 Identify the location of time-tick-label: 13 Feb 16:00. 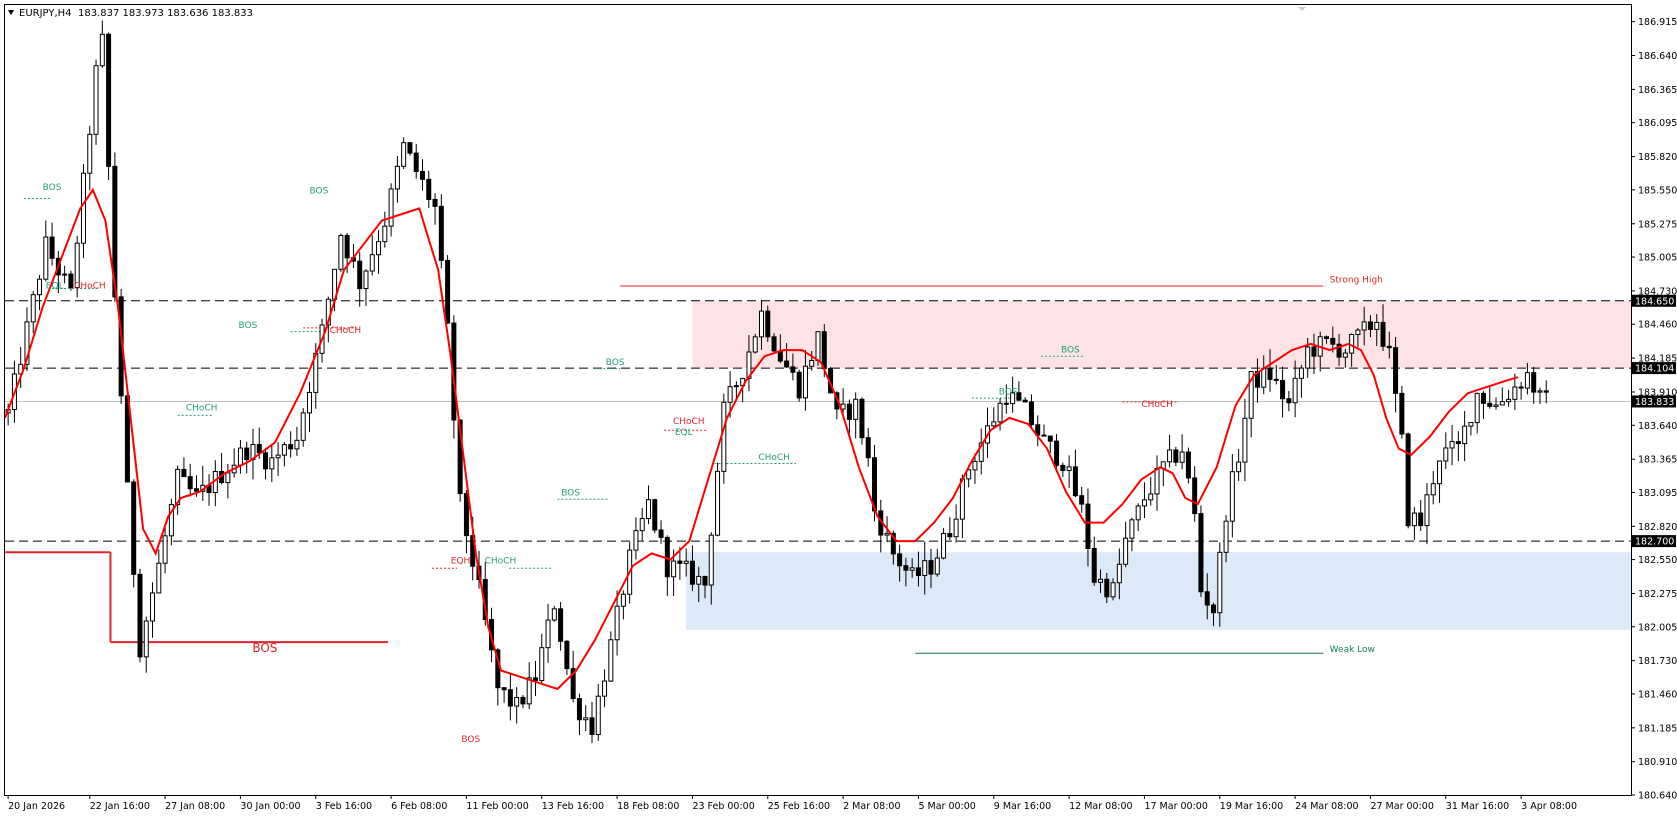
(573, 806).